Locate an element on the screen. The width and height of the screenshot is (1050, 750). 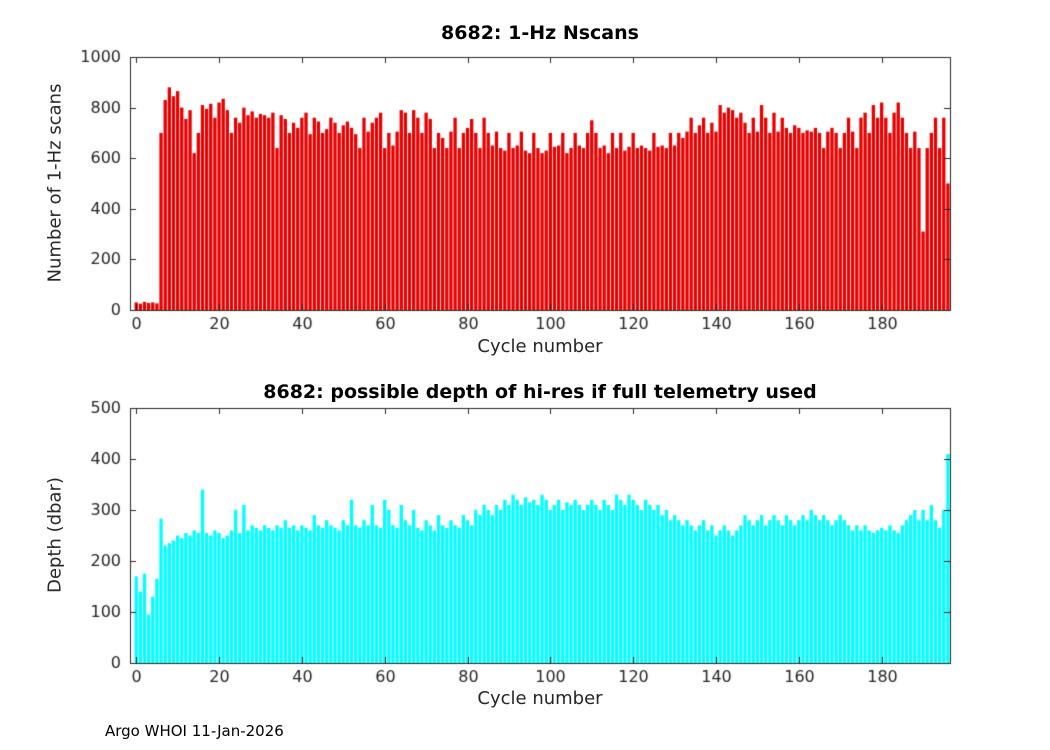
nscans-chart-title: 8682: 1-Hz Nscans is located at coordinates (540, 33).